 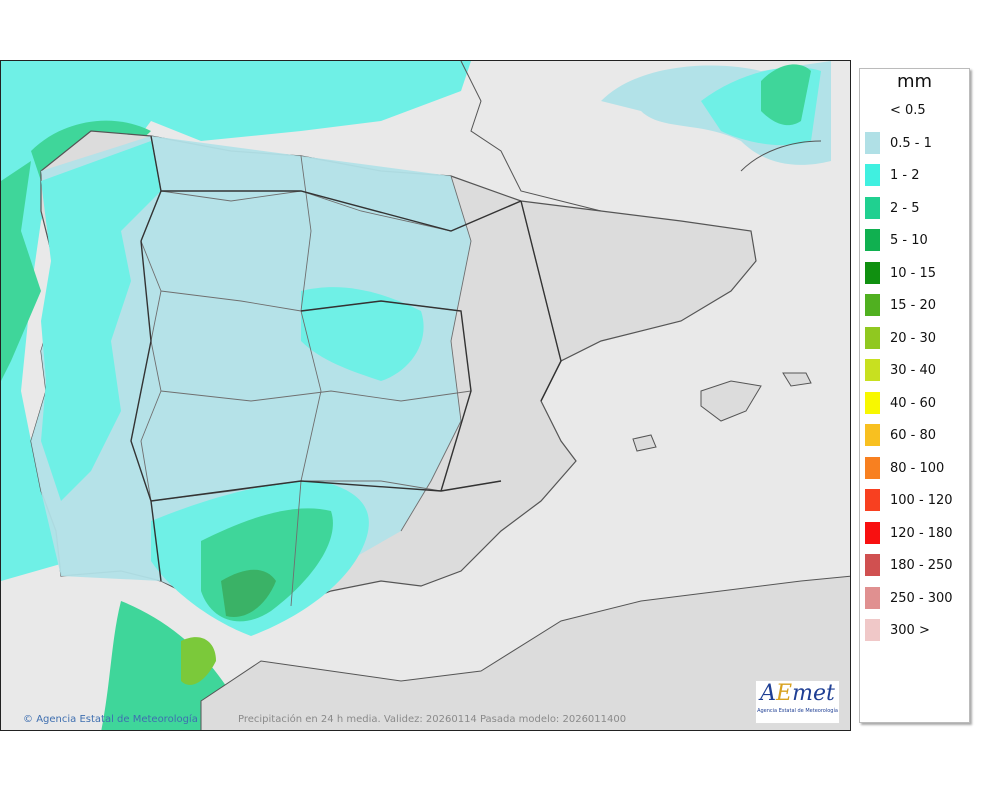 I want to click on legend-item: 100 - 120, so click(x=914, y=500).